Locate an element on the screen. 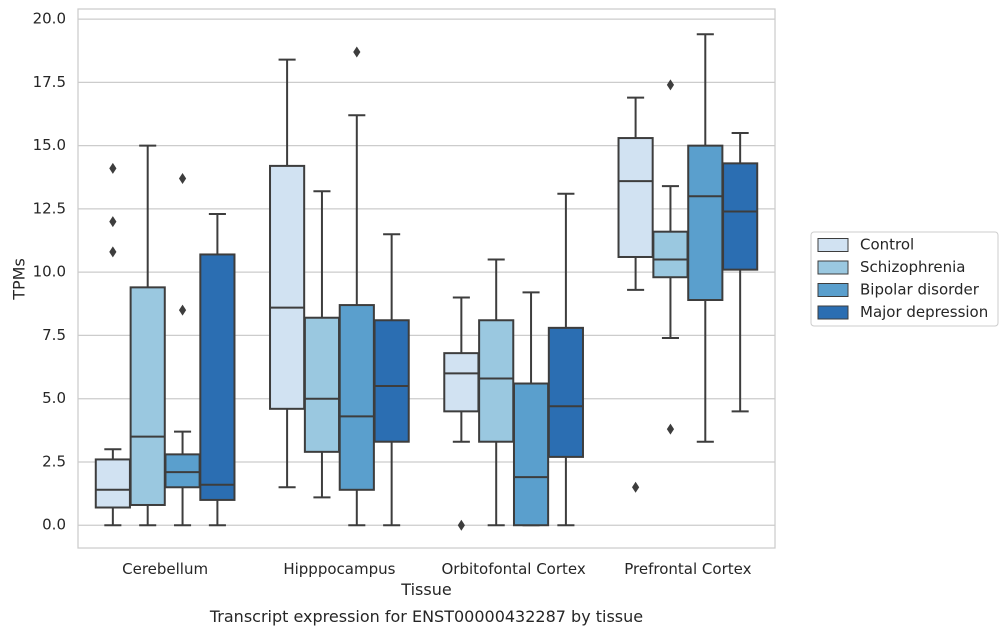 Image resolution: width=1007 pixels, height=634 pixels. x-axis-label: Tissue is located at coordinates (425, 589).